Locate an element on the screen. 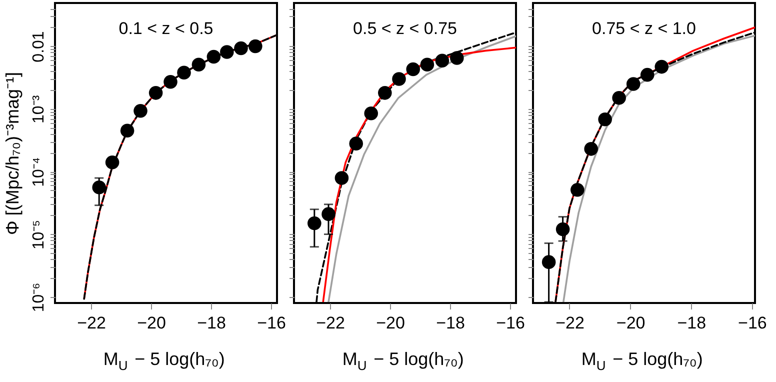 The height and width of the screenshot is (382, 776). y-tick-label: 10⁻⁴ is located at coordinates (39, 172).